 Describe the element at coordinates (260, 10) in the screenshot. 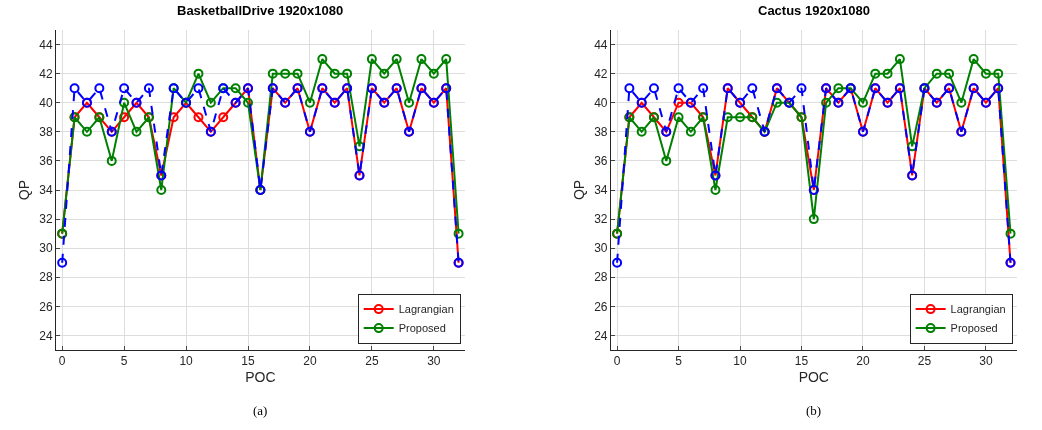

I see `chart-title: BasketballDrive 1920x1080` at that location.